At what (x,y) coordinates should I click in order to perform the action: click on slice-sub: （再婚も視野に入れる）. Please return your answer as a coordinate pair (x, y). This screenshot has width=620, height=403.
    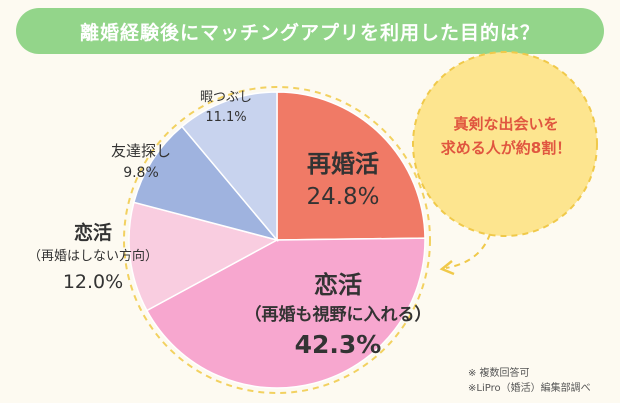
    Looking at the image, I should click on (338, 315).